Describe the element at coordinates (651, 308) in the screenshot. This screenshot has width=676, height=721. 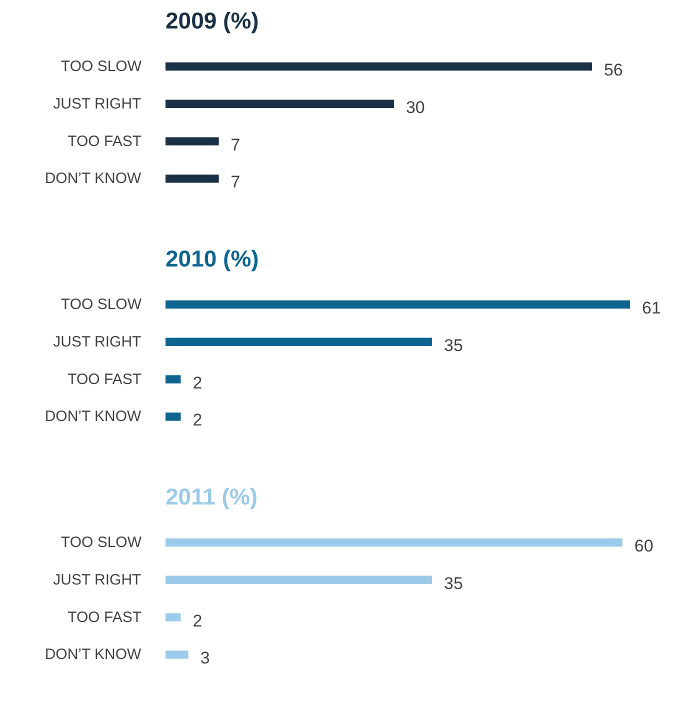
I see `data-label: 61` at that location.